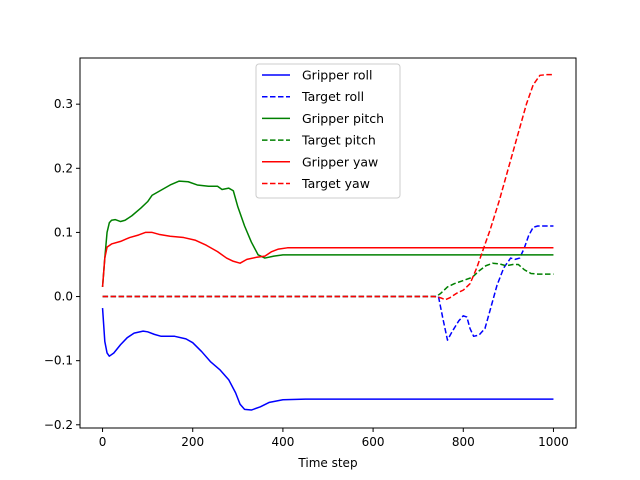 This screenshot has width=640, height=480. Describe the element at coordinates (63, 297) in the screenshot. I see `y-tick-label: 0.0` at that location.